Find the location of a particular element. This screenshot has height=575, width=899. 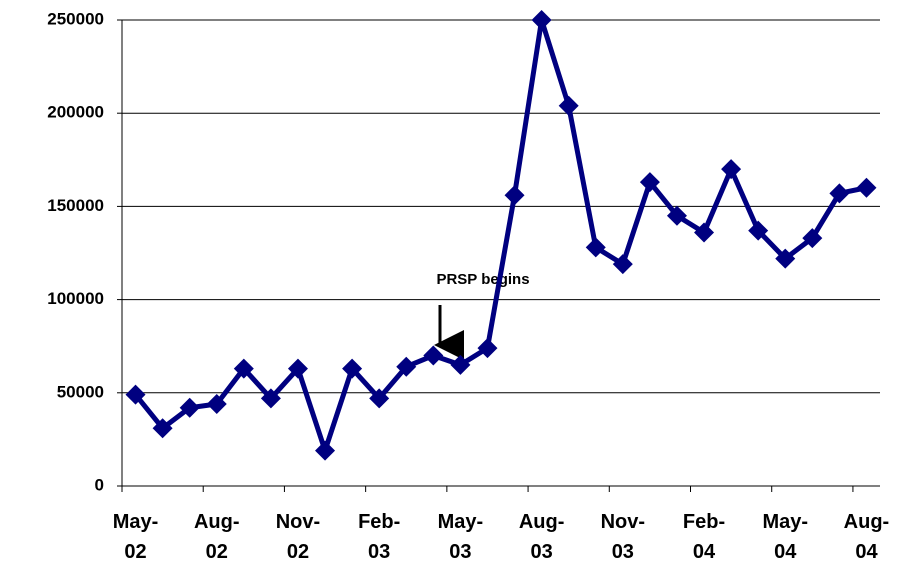

x-tick-label: May-04 is located at coordinates (785, 537).